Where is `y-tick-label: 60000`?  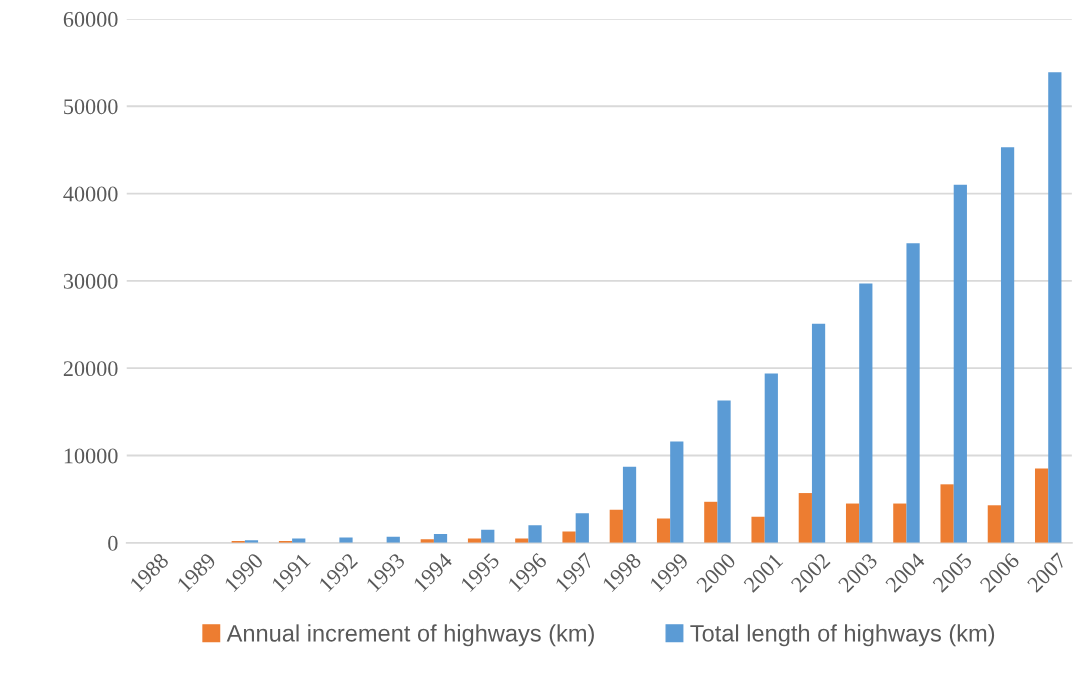 y-tick-label: 60000 is located at coordinates (90, 19).